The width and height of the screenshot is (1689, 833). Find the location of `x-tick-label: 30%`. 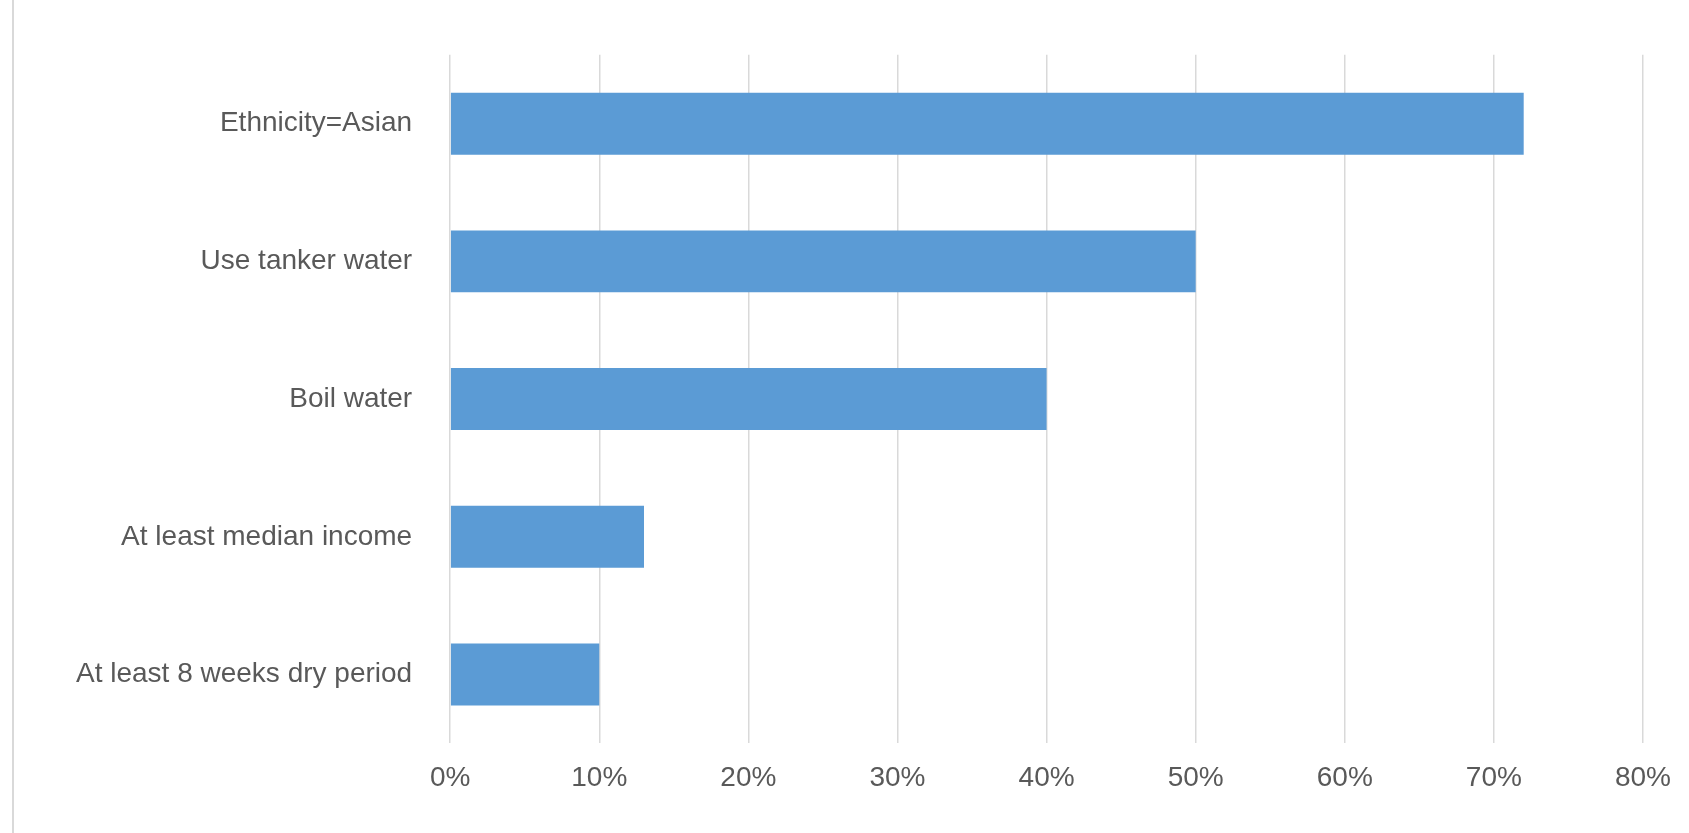

x-tick-label: 30% is located at coordinates (897, 776).